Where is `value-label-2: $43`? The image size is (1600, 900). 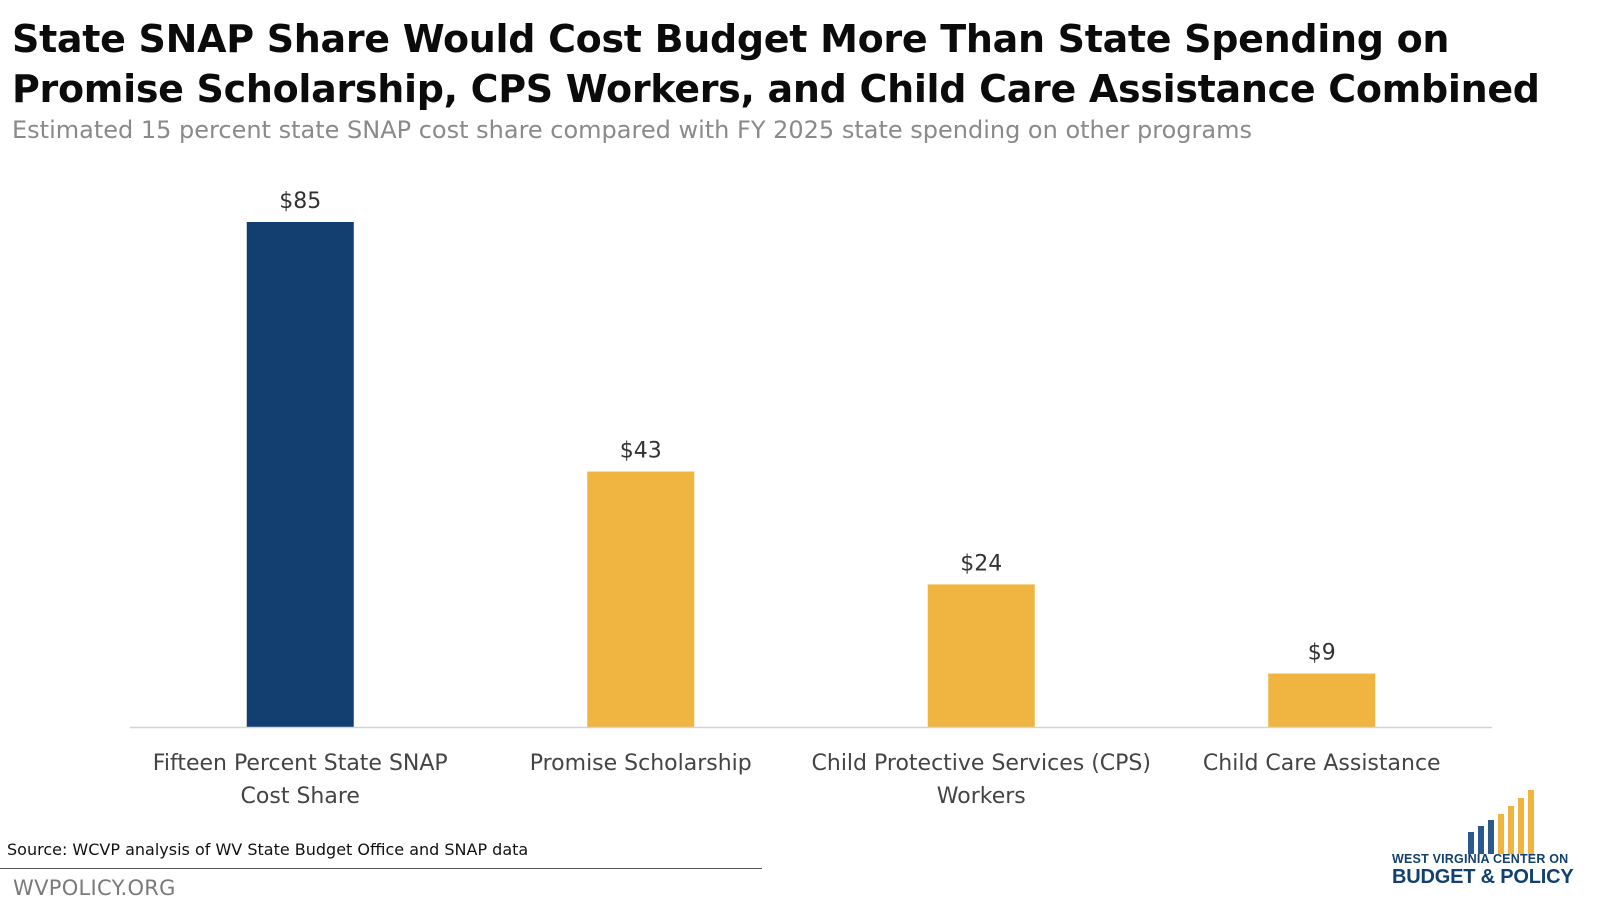
value-label-2: $43 is located at coordinates (641, 451).